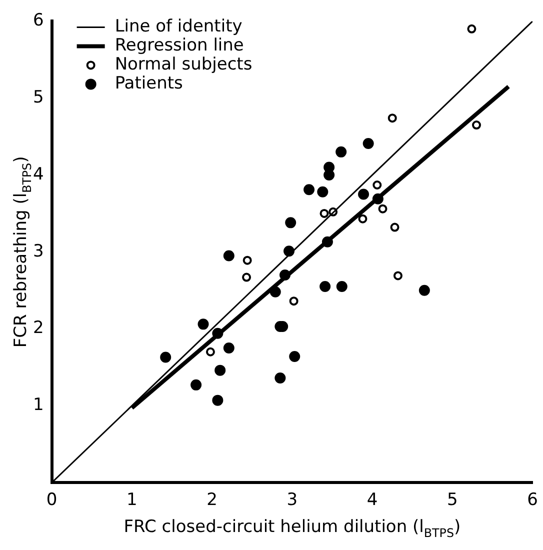 The width and height of the screenshot is (543, 550). What do you see at coordinates (183, 64) in the screenshot?
I see `legend-label: Normal subjects` at bounding box center [183, 64].